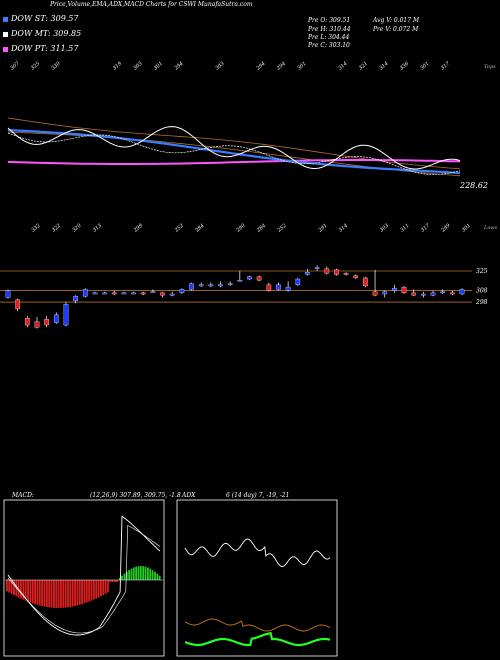 The height and width of the screenshot is (660, 500). I want to click on macd-values: (12,26,9) 307.89, 309.75, -1.8, so click(135, 495).